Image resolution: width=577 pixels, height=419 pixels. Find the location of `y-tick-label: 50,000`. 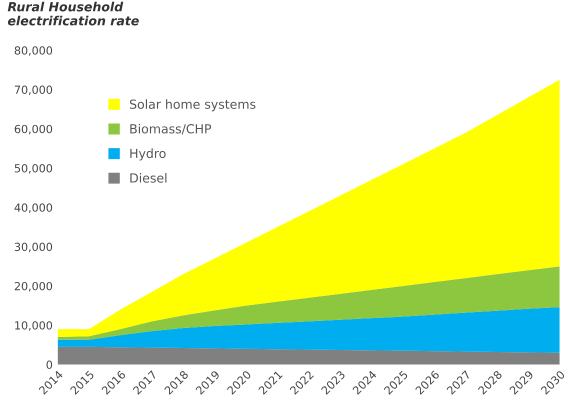

y-tick-label: 50,000 is located at coordinates (33, 169).